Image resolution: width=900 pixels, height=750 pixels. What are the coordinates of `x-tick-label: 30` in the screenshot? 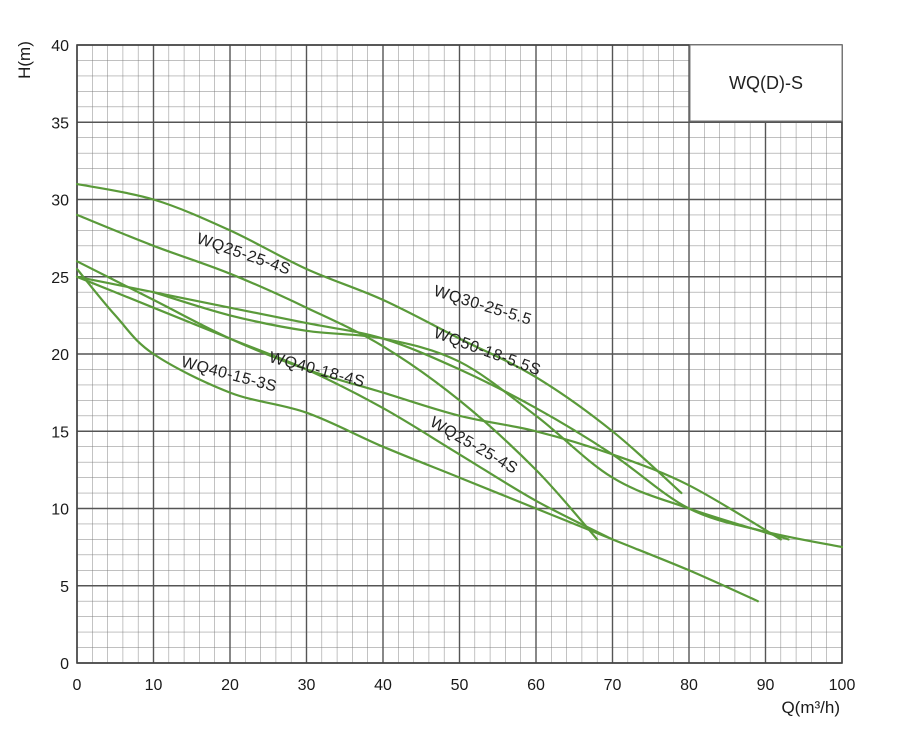 It's located at (307, 685).